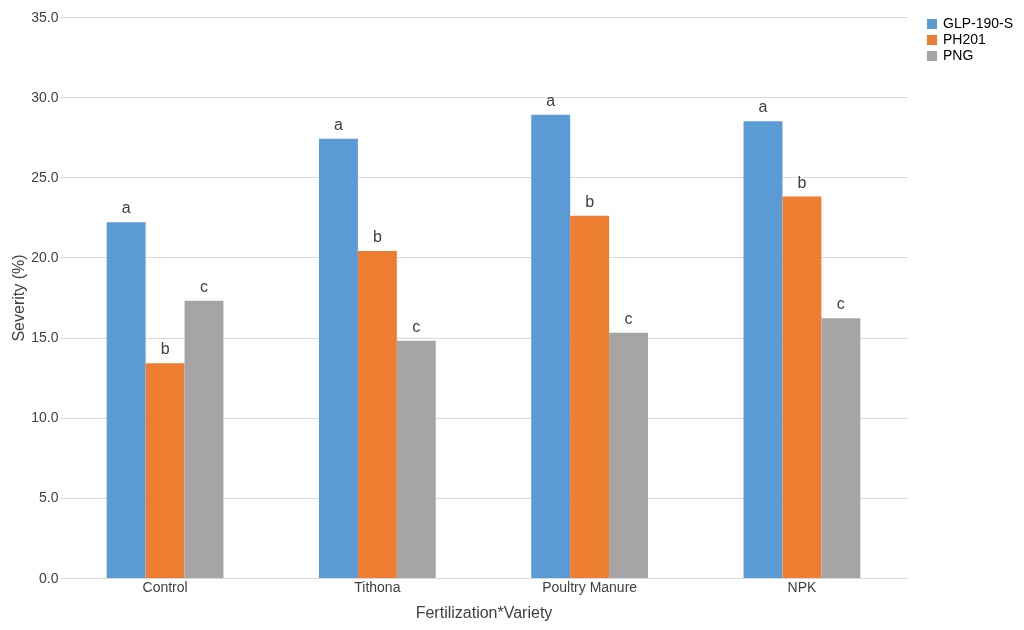 The image size is (1024, 630). I want to click on legend-label: PNG, so click(958, 55).